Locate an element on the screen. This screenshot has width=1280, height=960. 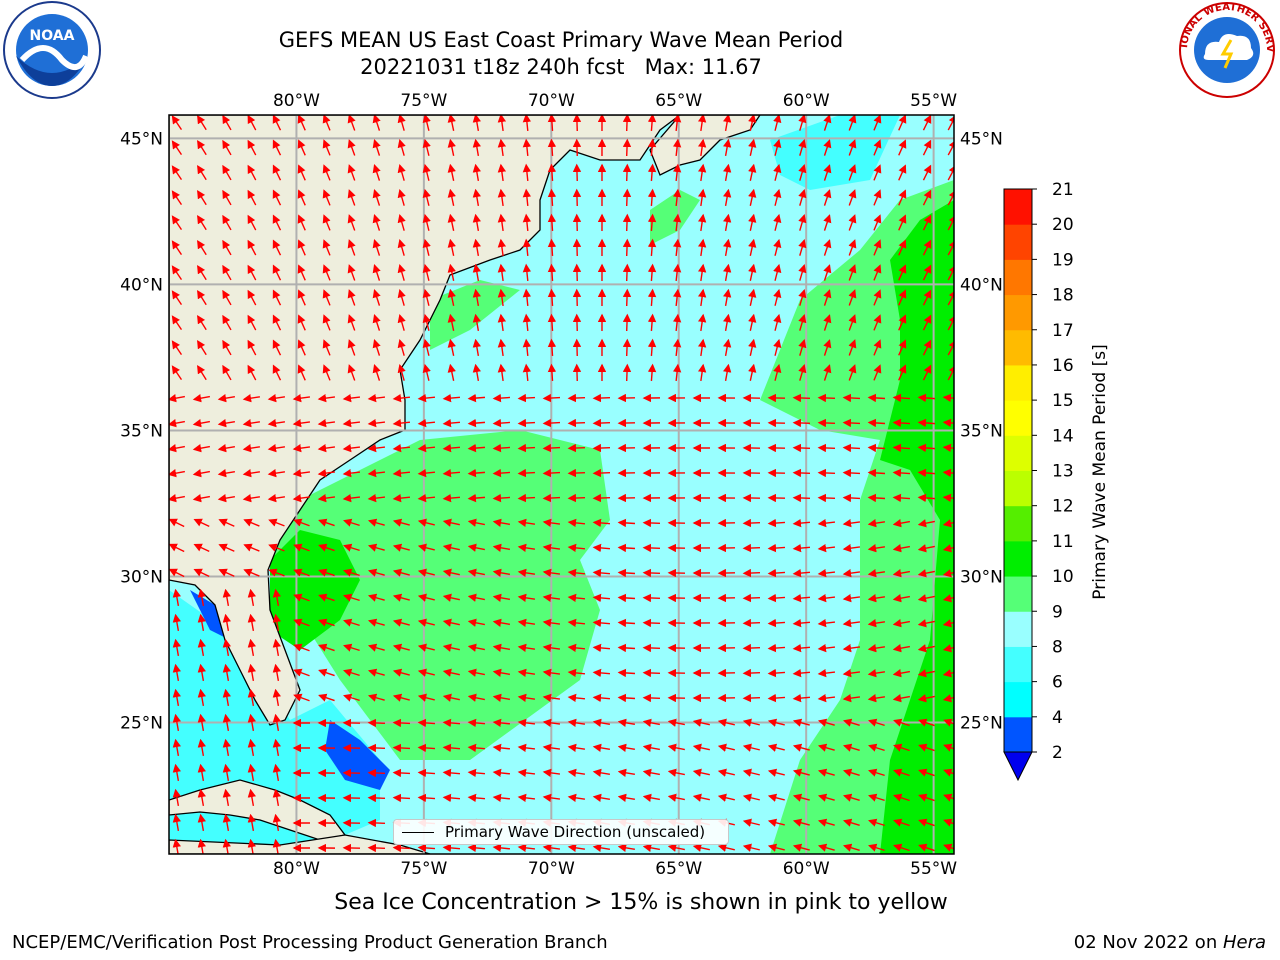
top-lon-label: 55°W is located at coordinates (933, 101).